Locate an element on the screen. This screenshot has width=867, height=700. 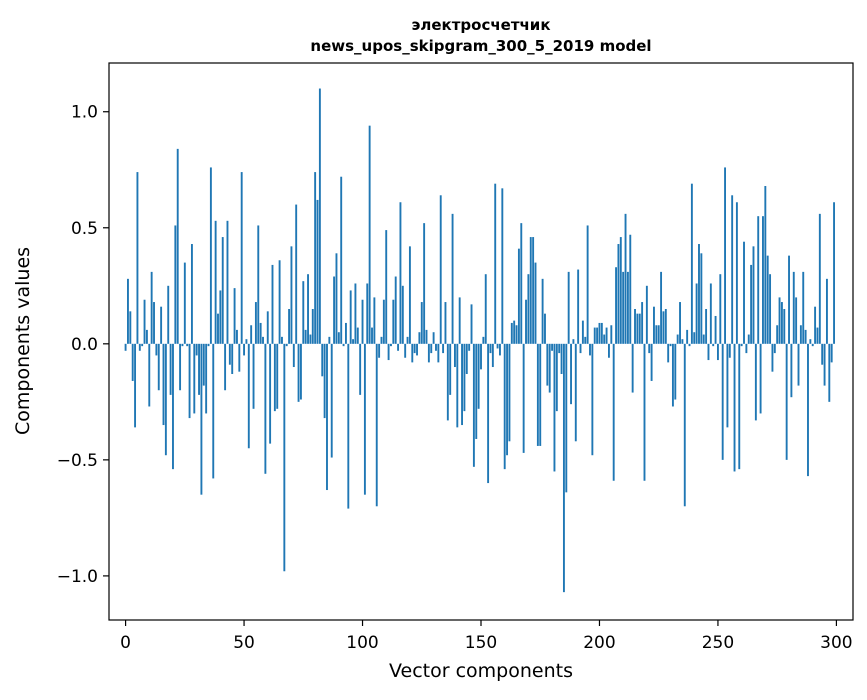
x-tick-label: 150 is located at coordinates (481, 643).